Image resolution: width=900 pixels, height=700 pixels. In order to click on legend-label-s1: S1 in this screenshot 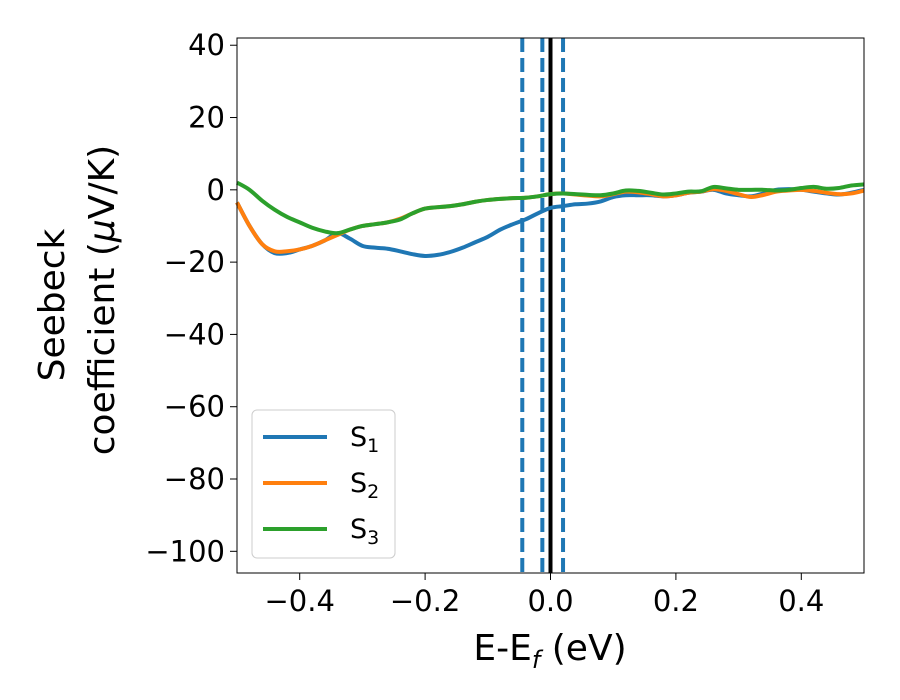, I will do `click(364, 439)`.